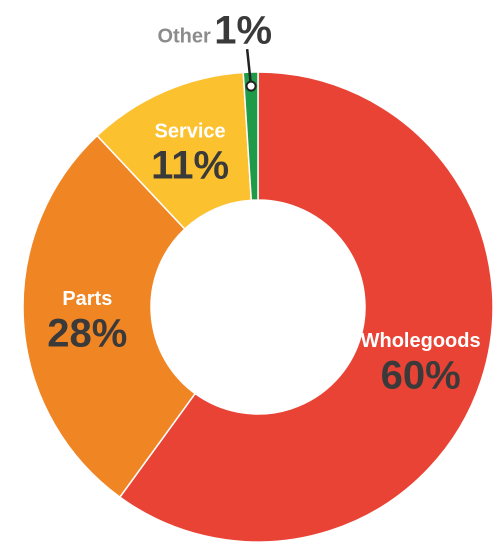 Image resolution: width=500 pixels, height=549 pixels. What do you see at coordinates (184, 36) in the screenshot?
I see `slice-label: Other` at bounding box center [184, 36].